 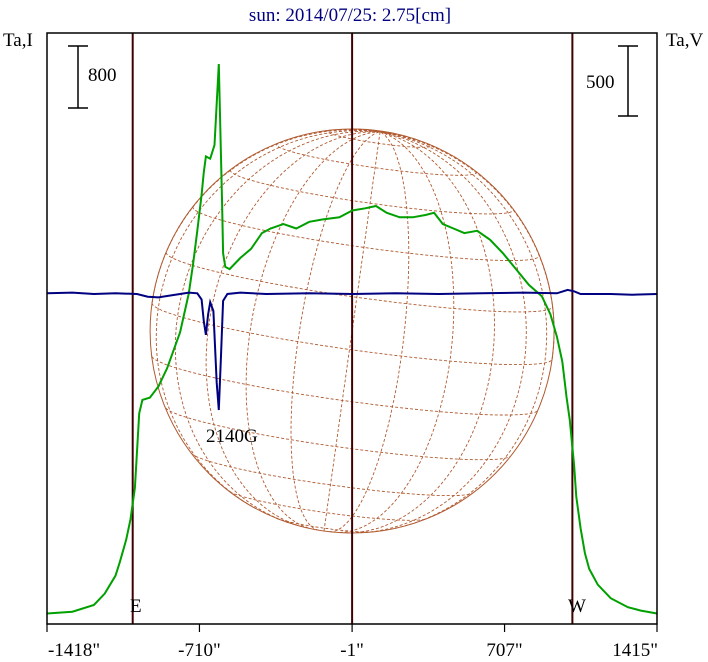 What do you see at coordinates (600, 82) in the screenshot?
I see `right-scale-label: 500` at bounding box center [600, 82].